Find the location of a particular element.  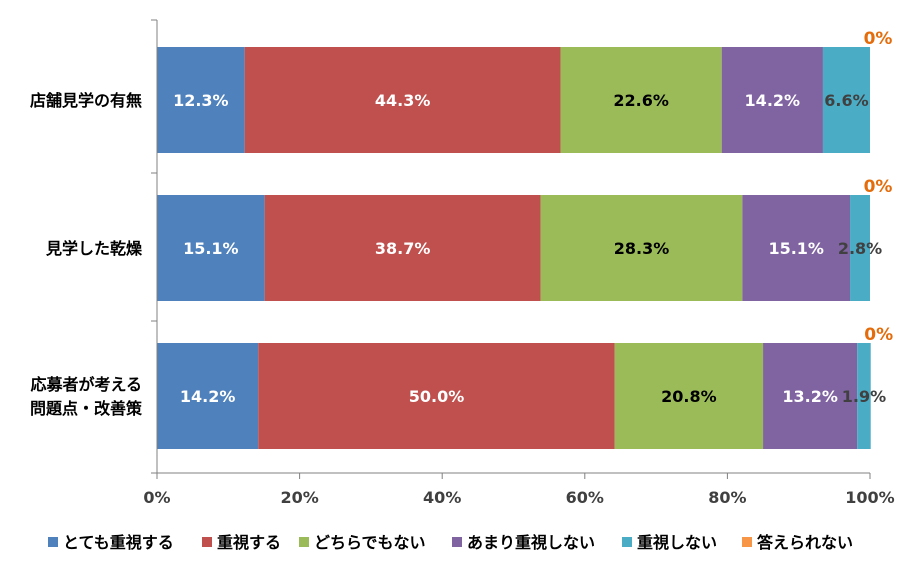

data-label: 2.8% is located at coordinates (860, 248).